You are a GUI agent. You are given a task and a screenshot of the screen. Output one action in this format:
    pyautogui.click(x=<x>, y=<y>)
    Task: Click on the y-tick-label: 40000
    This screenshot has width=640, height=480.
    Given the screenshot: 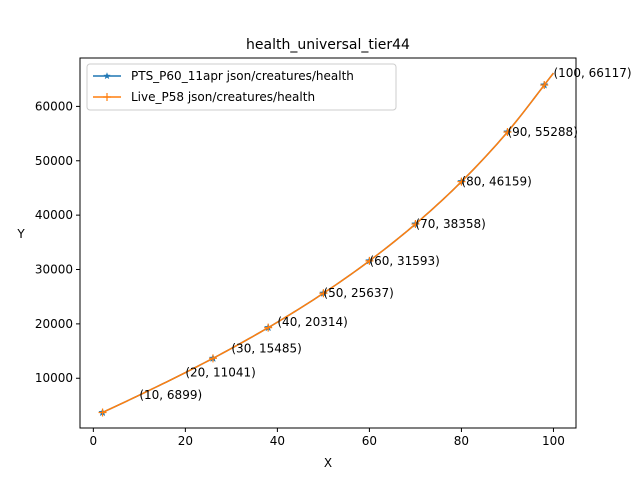 What is the action you would take?
    pyautogui.click(x=54, y=215)
    